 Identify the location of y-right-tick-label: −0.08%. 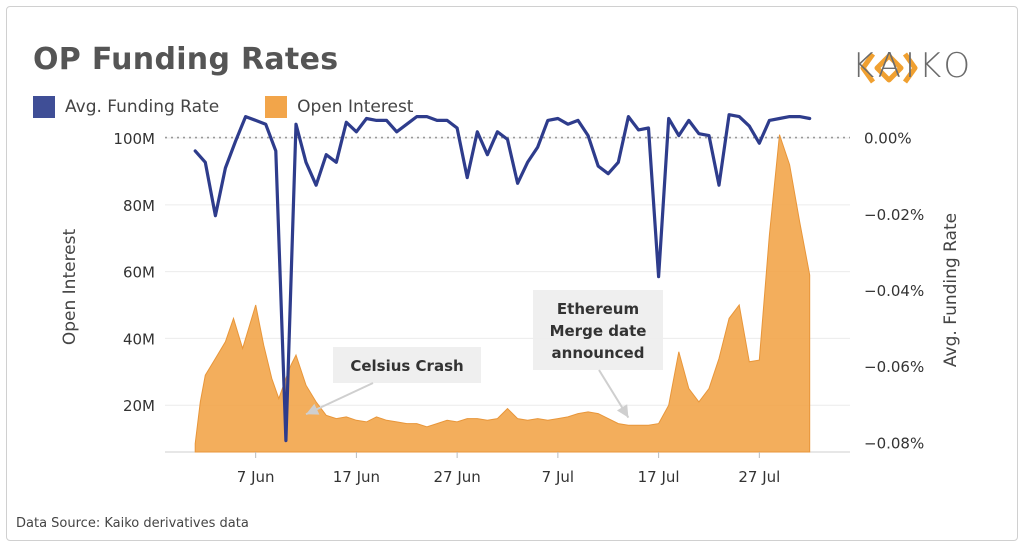
(894, 443).